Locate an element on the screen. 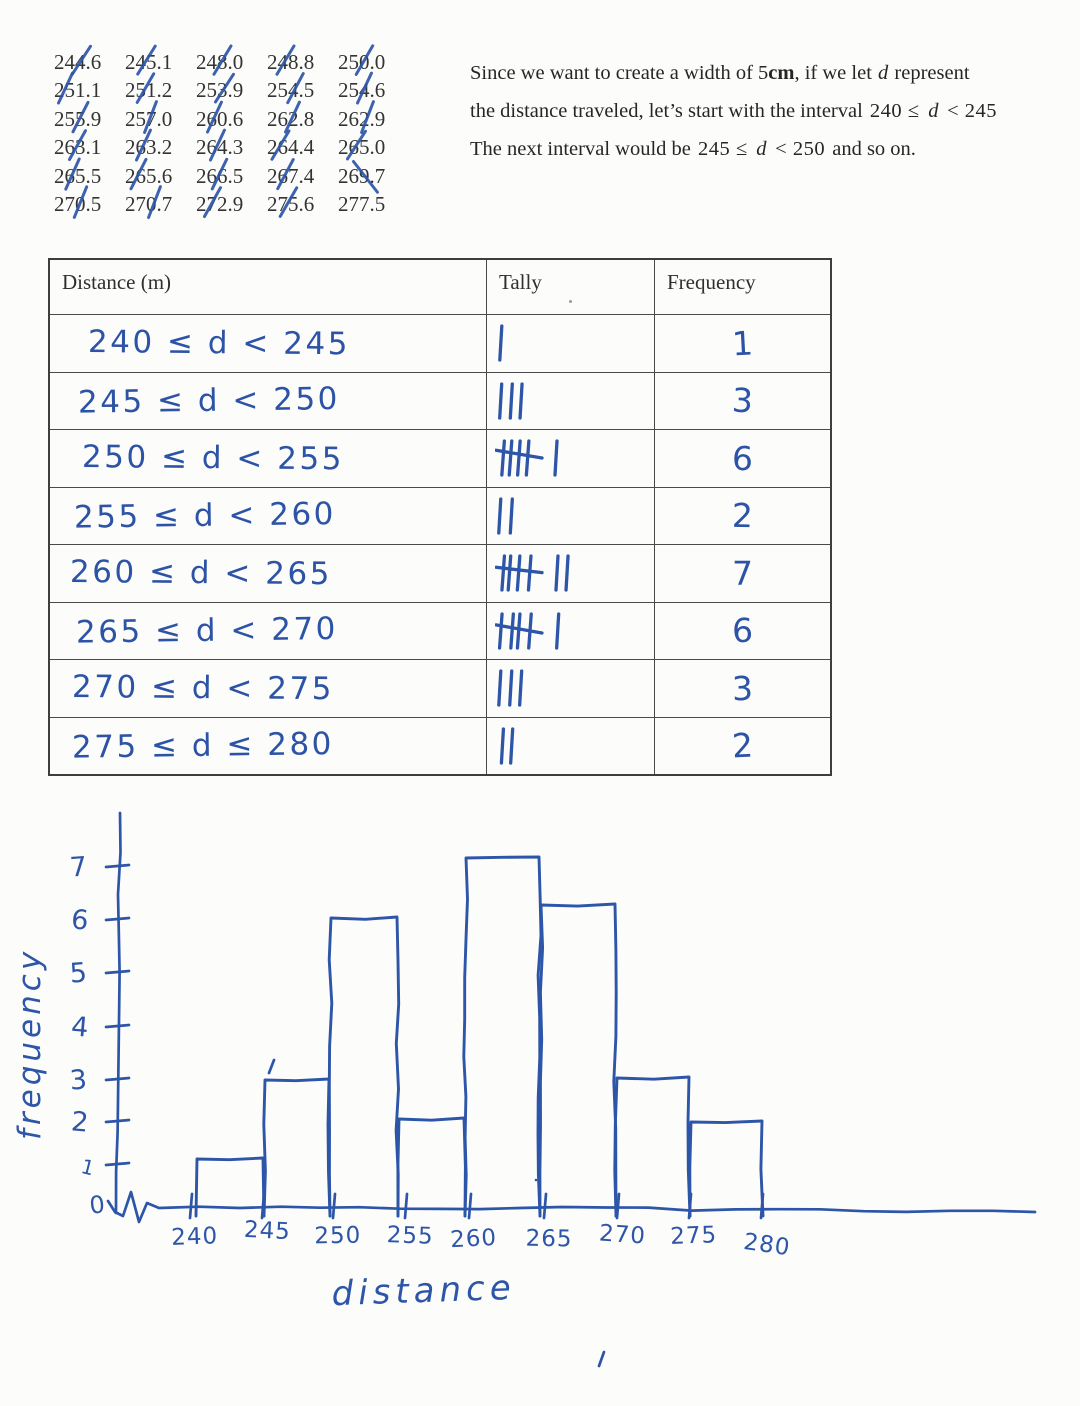 The height and width of the screenshot is (1406, 1080). chart-label: 7 is located at coordinates (78, 867).